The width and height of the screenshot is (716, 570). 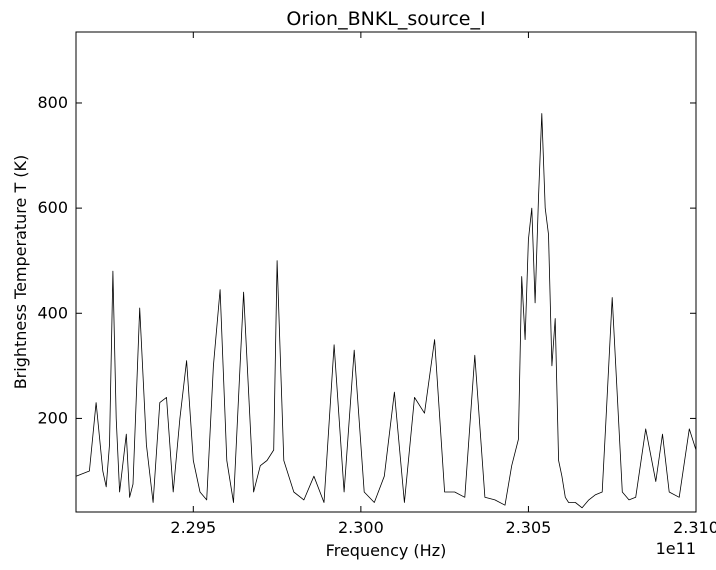 I want to click on y-tick-label: 400, so click(x=52, y=312).